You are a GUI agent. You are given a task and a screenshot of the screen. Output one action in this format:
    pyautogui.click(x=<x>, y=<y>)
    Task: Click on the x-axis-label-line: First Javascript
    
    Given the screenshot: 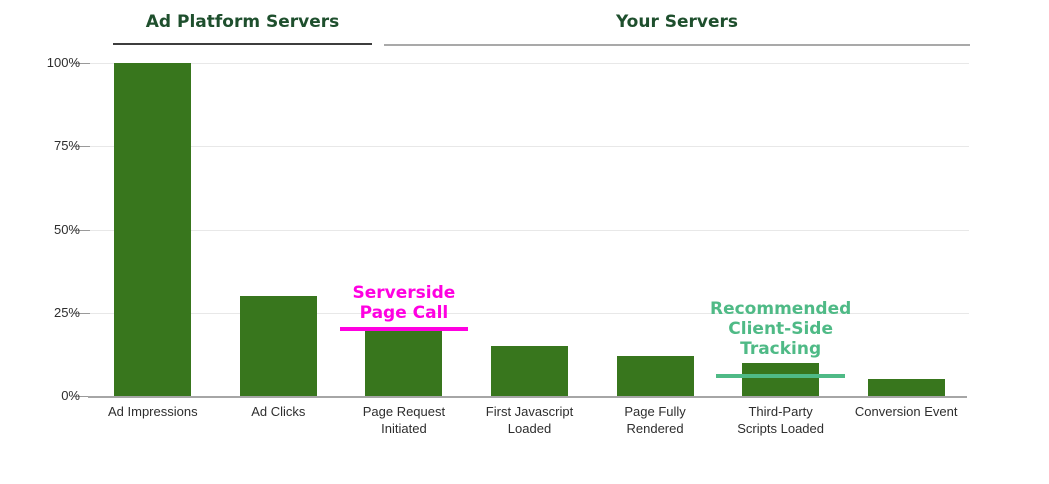 What is the action you would take?
    pyautogui.click(x=529, y=411)
    